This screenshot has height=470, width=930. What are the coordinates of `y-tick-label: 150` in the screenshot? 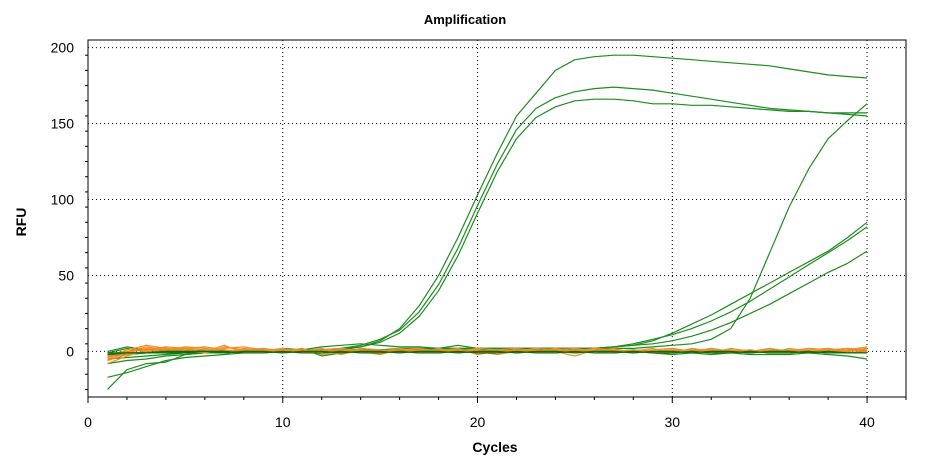 It's located at (63, 124).